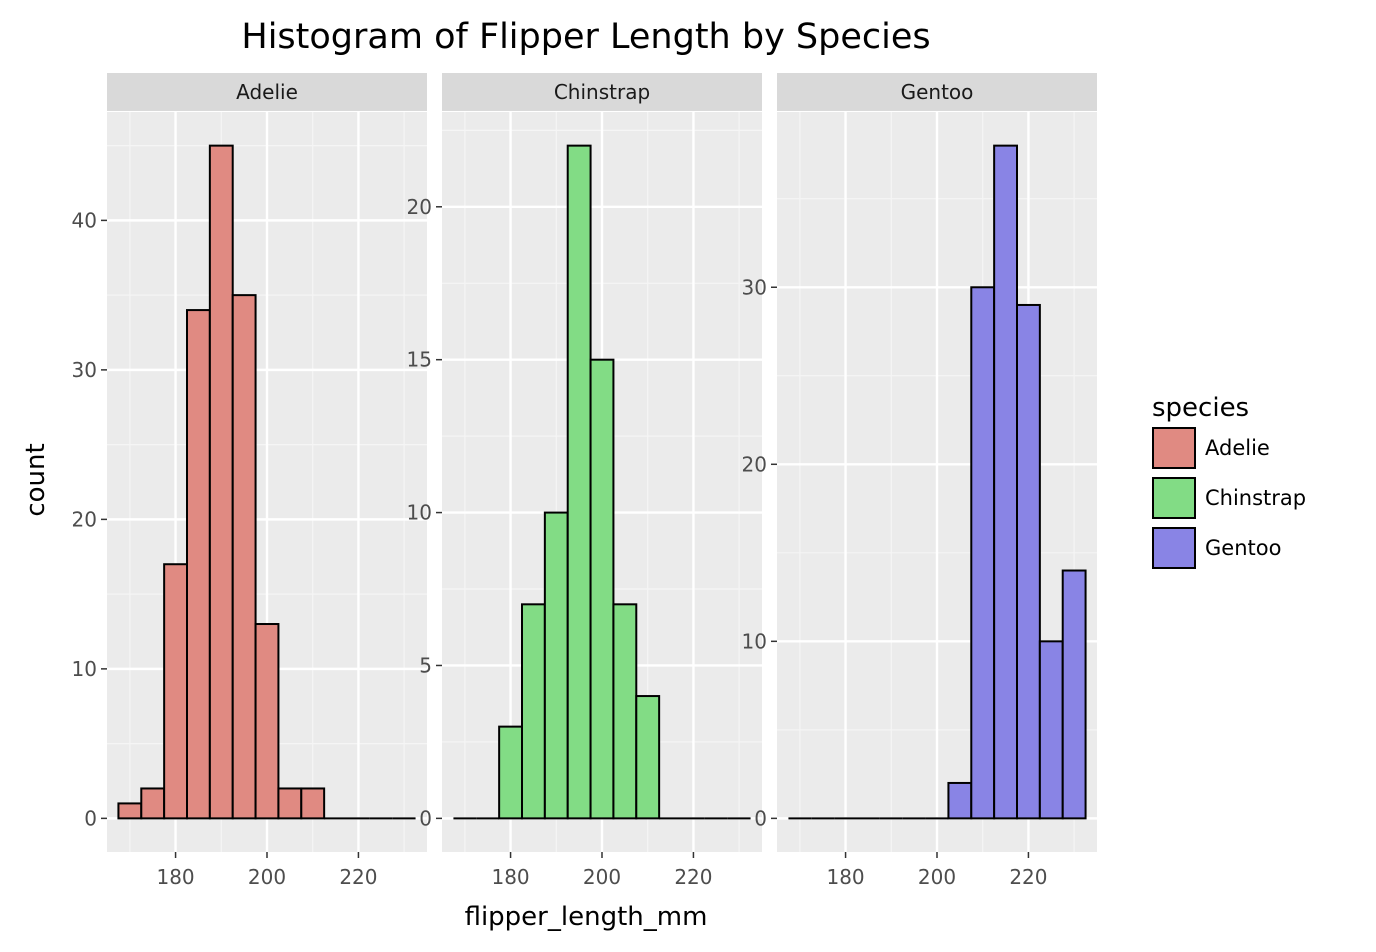  What do you see at coordinates (1200, 408) in the screenshot?
I see `legend-title: species` at bounding box center [1200, 408].